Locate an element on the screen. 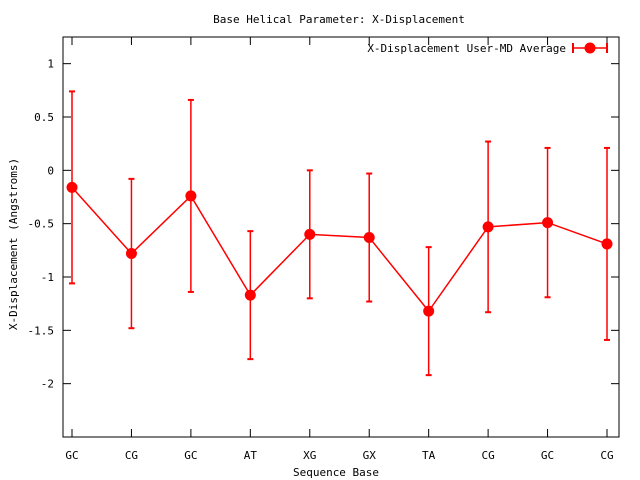 The width and height of the screenshot is (640, 480). y-tick-label: 1 is located at coordinates (50, 64).